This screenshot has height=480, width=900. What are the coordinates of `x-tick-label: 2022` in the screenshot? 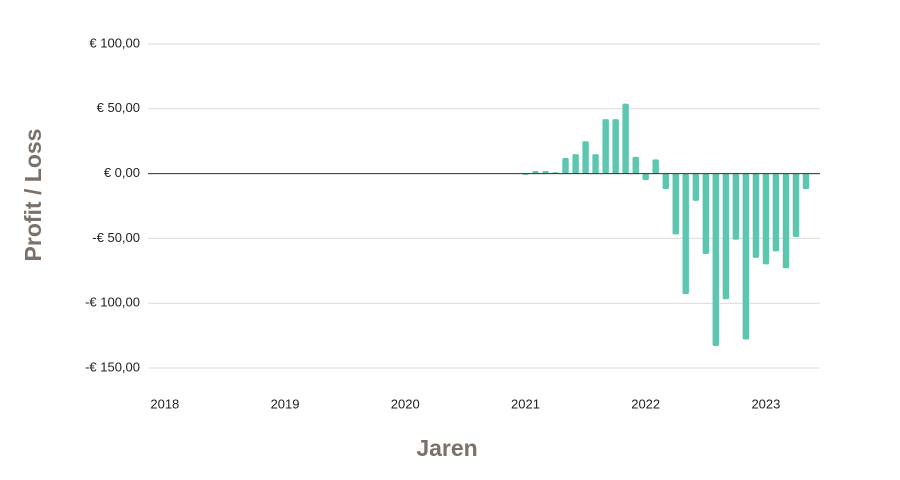 It's located at (645, 403).